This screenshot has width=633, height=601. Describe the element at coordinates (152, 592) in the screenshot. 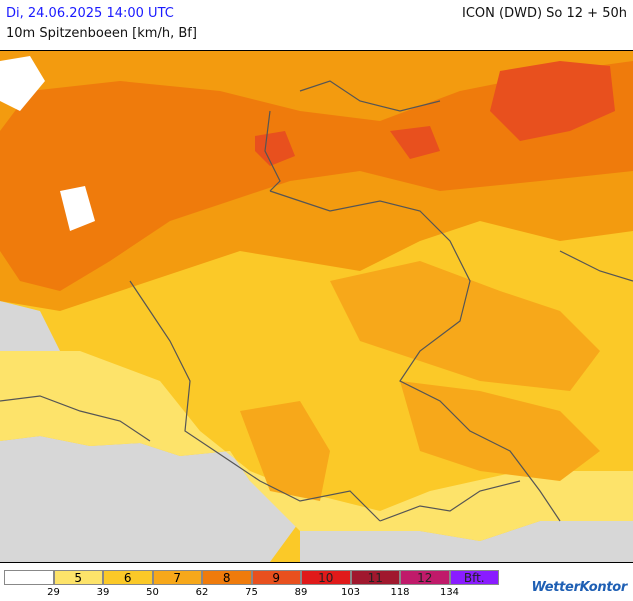

I see `legend-tick-label: 50` at that location.